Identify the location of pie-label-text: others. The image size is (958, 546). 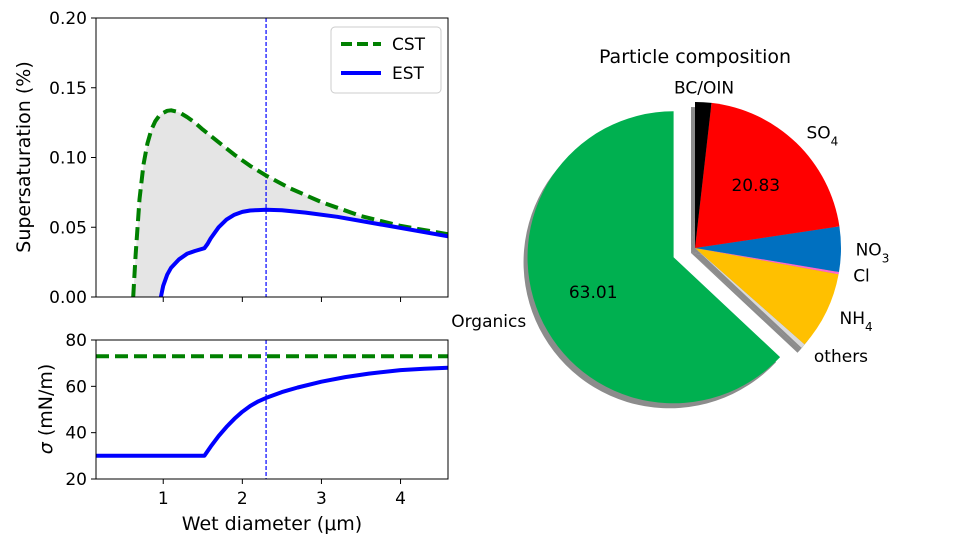
(841, 357).